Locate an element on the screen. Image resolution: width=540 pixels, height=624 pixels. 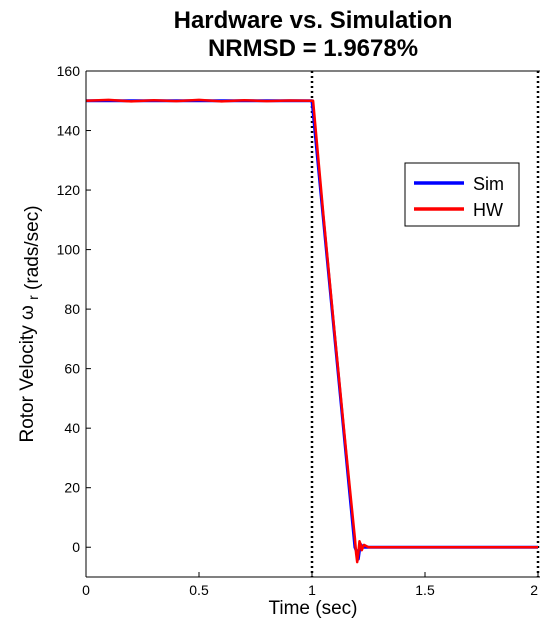
y-tick-label-3: 60 is located at coordinates (72, 369).